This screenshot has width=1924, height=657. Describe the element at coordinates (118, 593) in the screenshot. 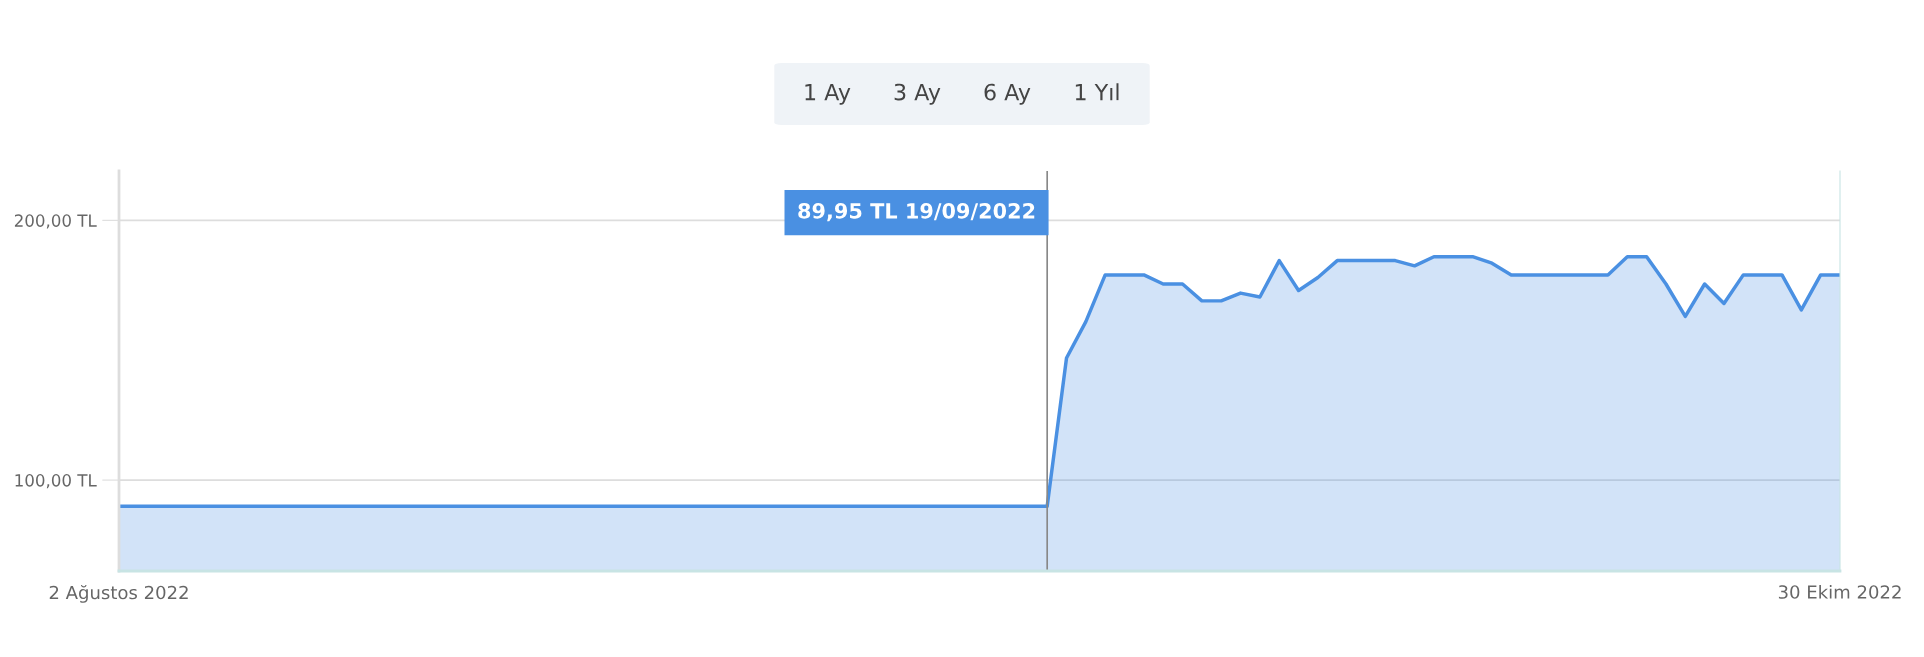

I see `x-tick-label: 2 Ağustos 2022` at that location.